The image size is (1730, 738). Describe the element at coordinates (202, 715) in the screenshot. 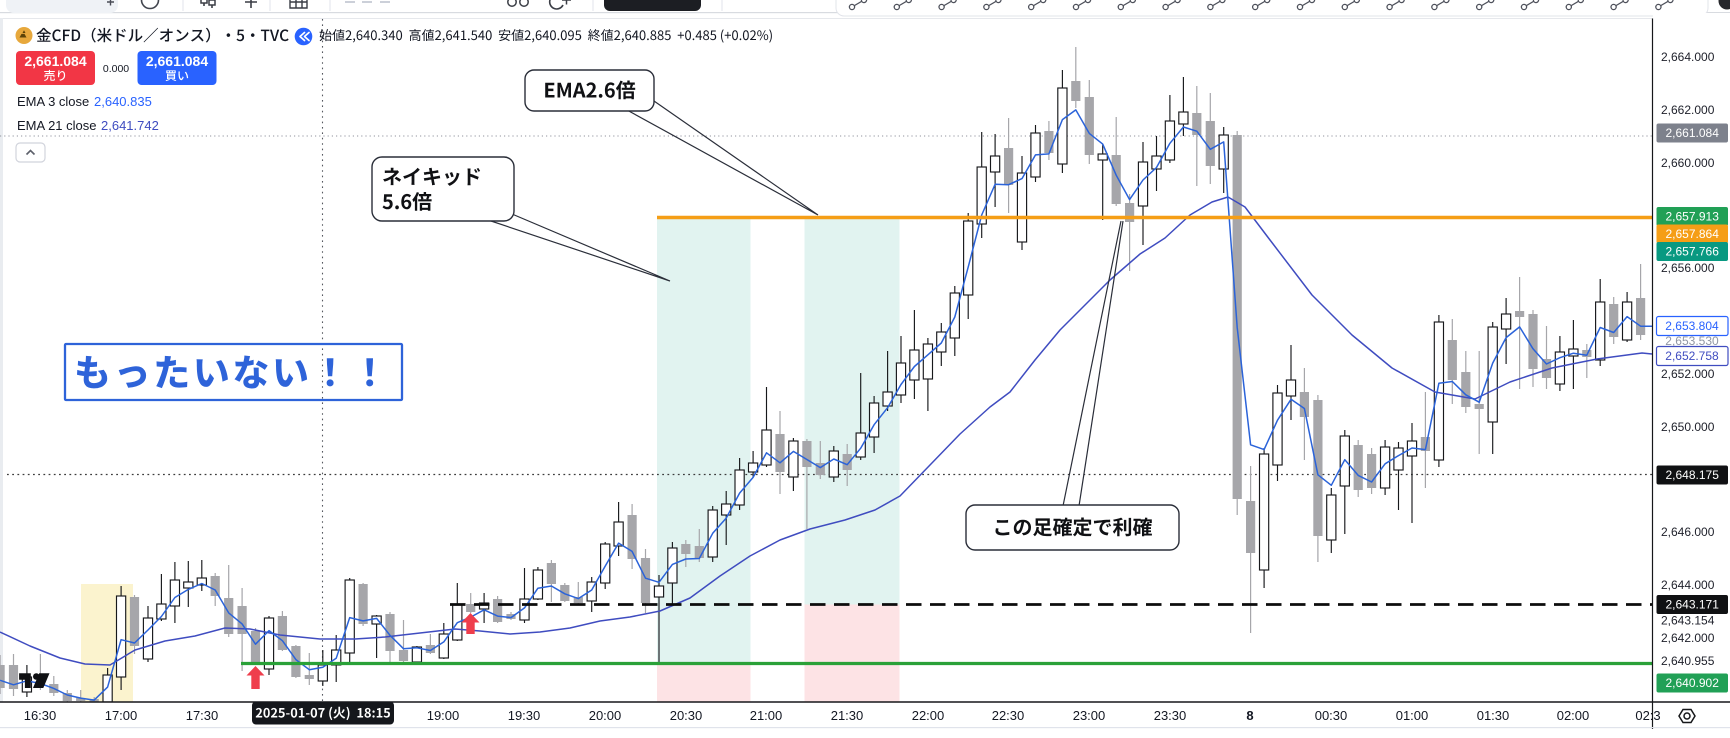

I see `svg-text: 17:30` at that location.